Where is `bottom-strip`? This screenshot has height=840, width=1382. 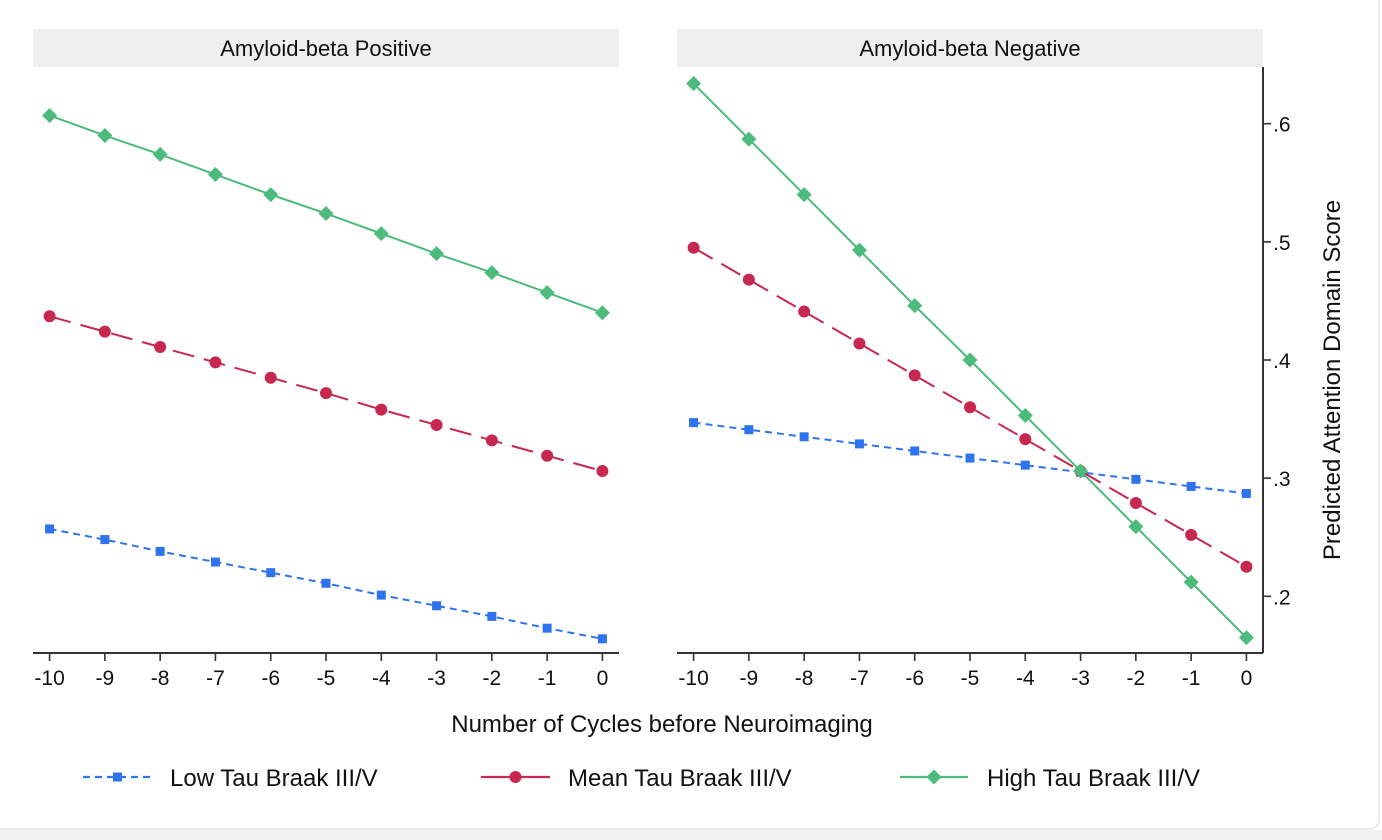
bottom-strip is located at coordinates (691, 835).